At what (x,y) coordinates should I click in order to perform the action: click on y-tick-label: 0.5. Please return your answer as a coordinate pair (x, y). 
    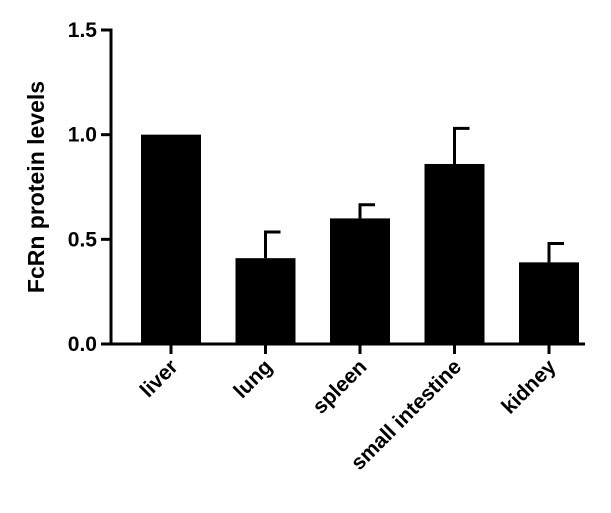
    Looking at the image, I should click on (83, 239).